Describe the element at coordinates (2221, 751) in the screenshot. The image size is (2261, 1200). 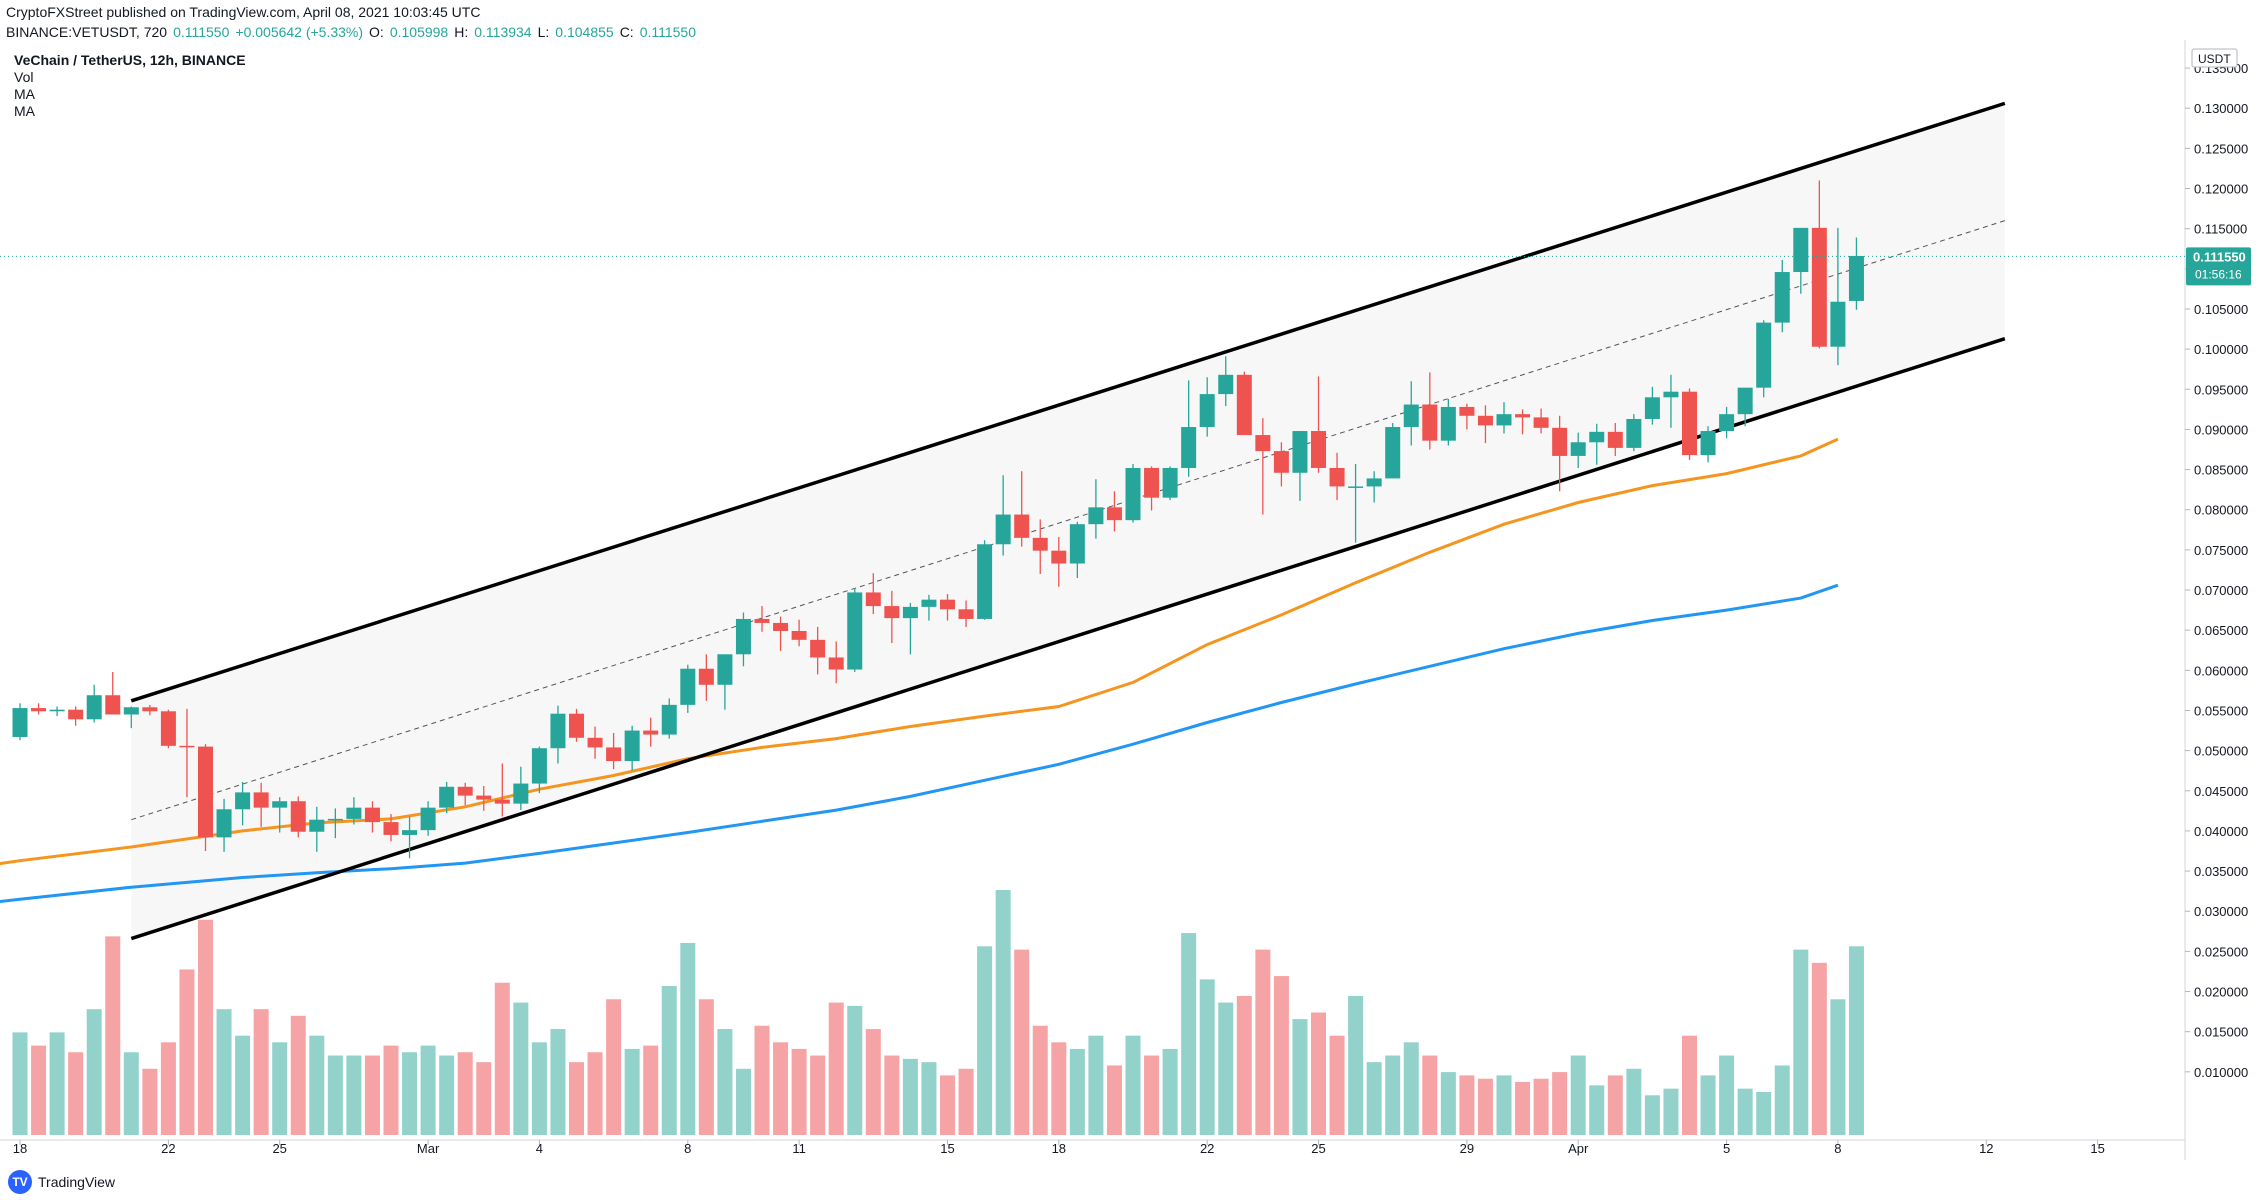
I see `y-tick-label: 0.050000` at that location.